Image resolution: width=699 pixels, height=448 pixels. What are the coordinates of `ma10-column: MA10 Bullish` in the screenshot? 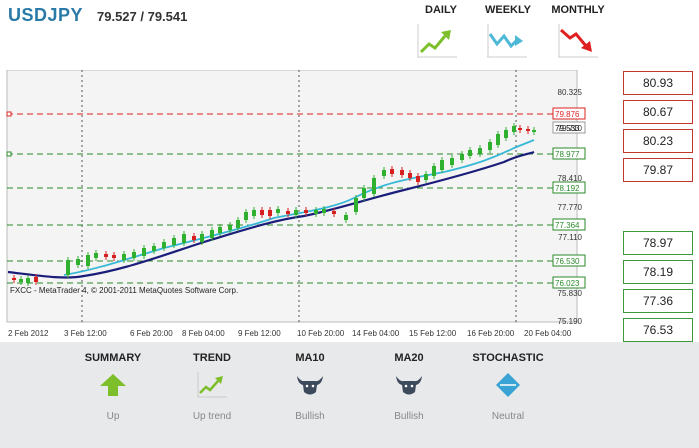 It's located at (310, 388).